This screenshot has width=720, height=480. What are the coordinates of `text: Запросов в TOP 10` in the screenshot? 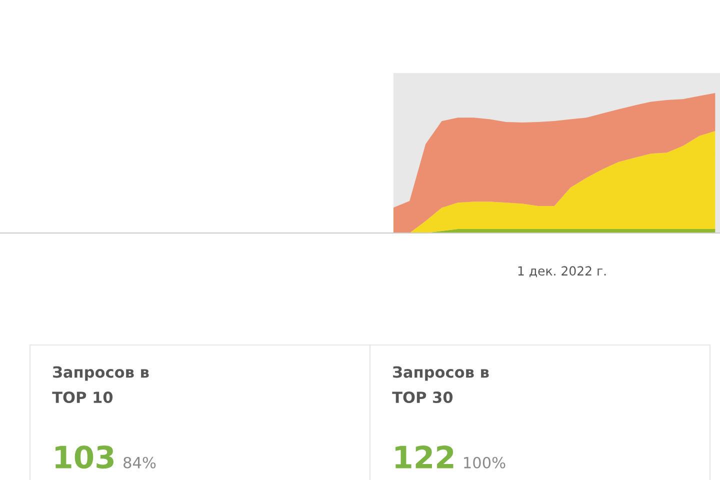 It's located at (100, 385).